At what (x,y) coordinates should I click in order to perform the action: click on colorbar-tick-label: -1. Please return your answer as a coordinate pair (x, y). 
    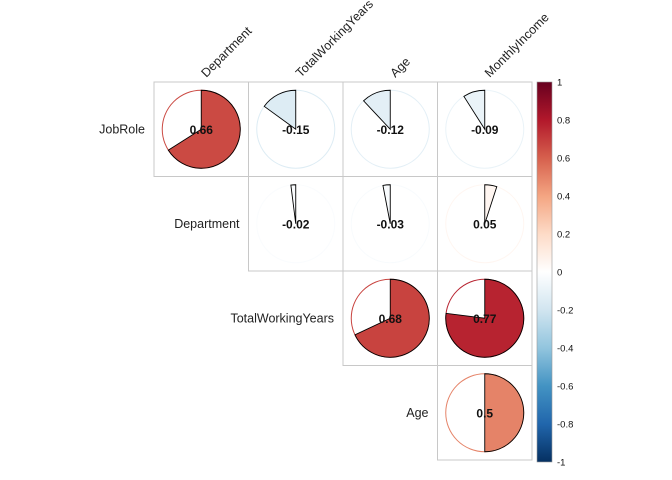
    Looking at the image, I should click on (561, 463).